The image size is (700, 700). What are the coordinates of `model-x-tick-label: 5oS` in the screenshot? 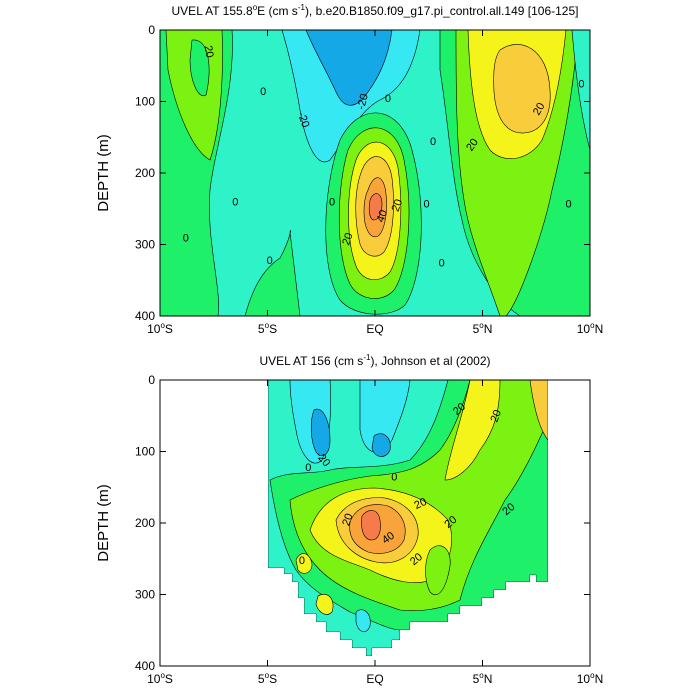 It's located at (267, 328).